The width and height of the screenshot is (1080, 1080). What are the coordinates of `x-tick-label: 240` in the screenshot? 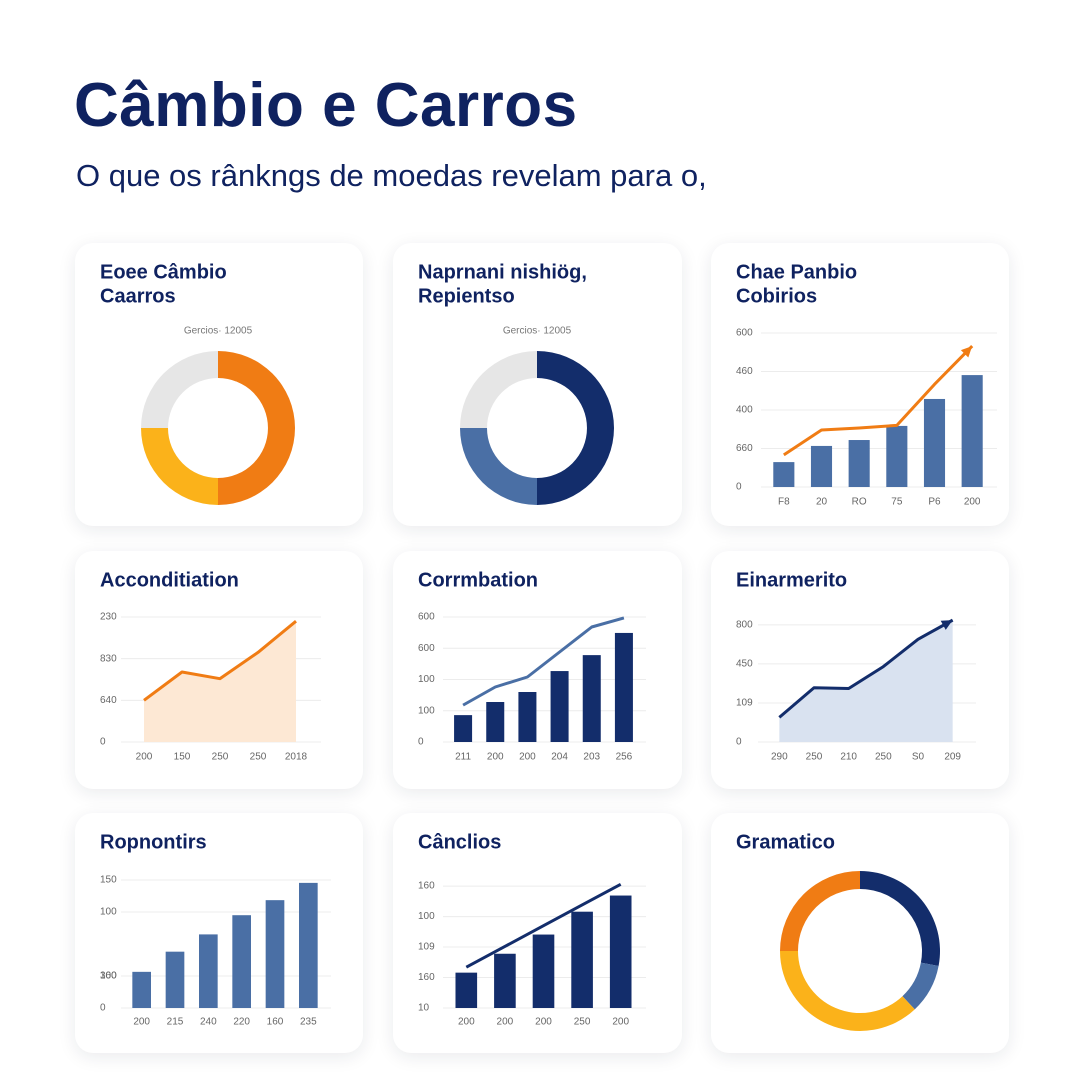 It's located at (208, 1022).